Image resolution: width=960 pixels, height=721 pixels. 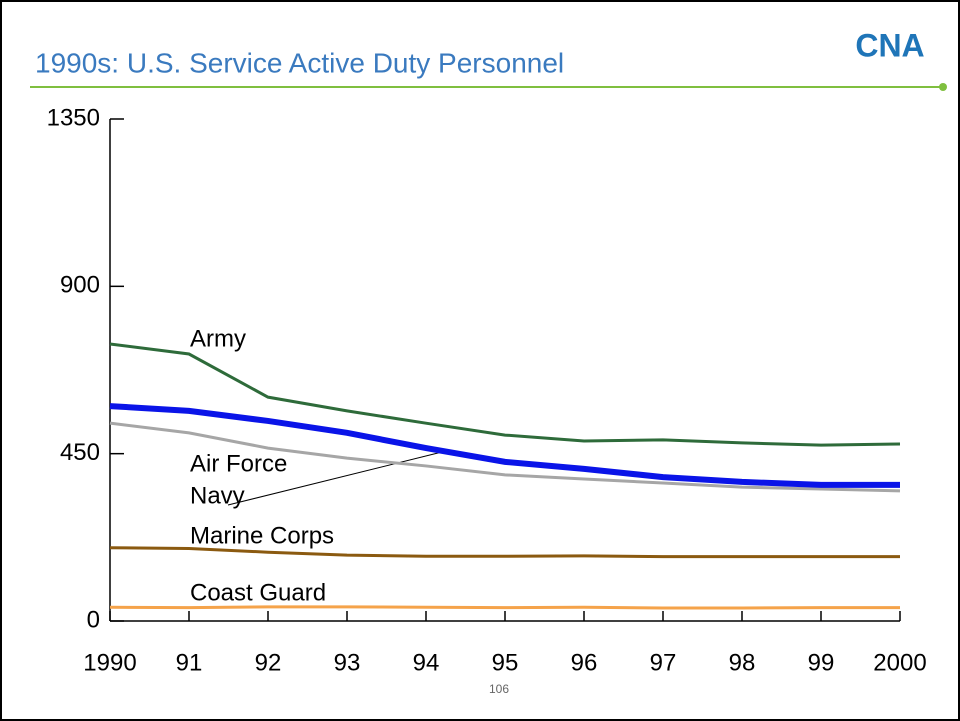 I want to click on series-label: Marine Corps, so click(x=262, y=535).